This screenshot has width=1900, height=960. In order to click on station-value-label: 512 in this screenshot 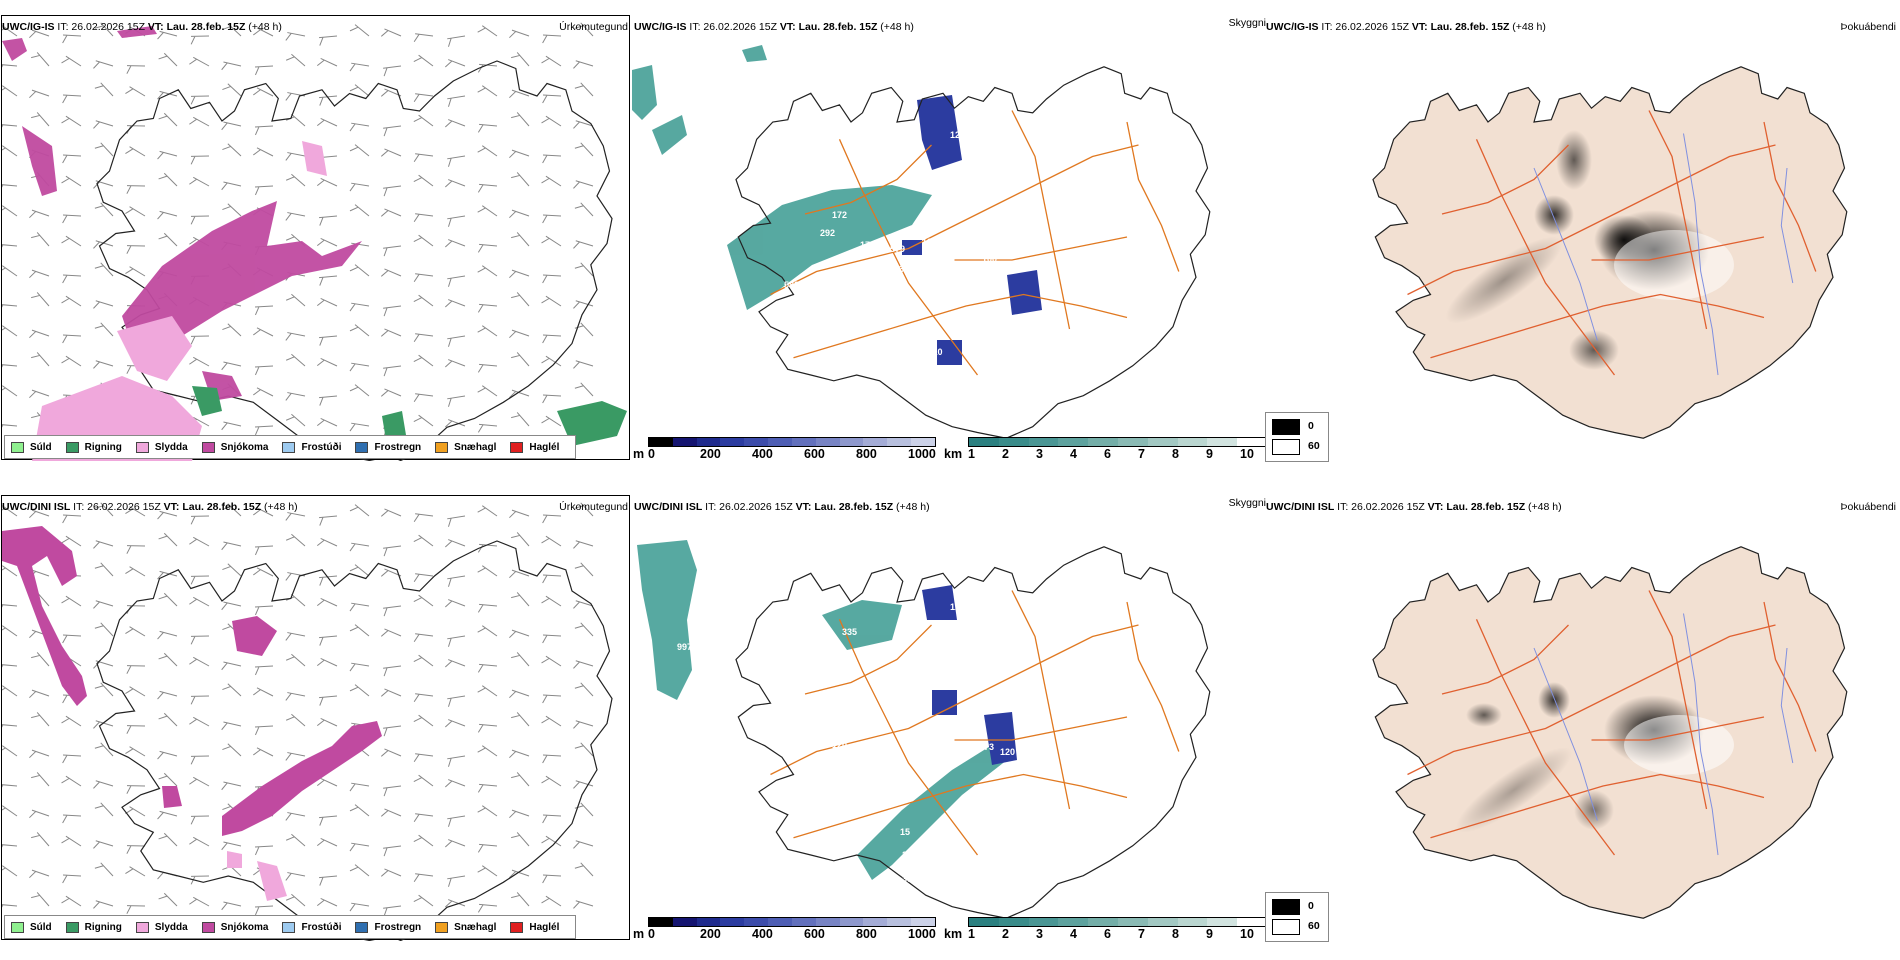, I will do `click(991, 292)`.